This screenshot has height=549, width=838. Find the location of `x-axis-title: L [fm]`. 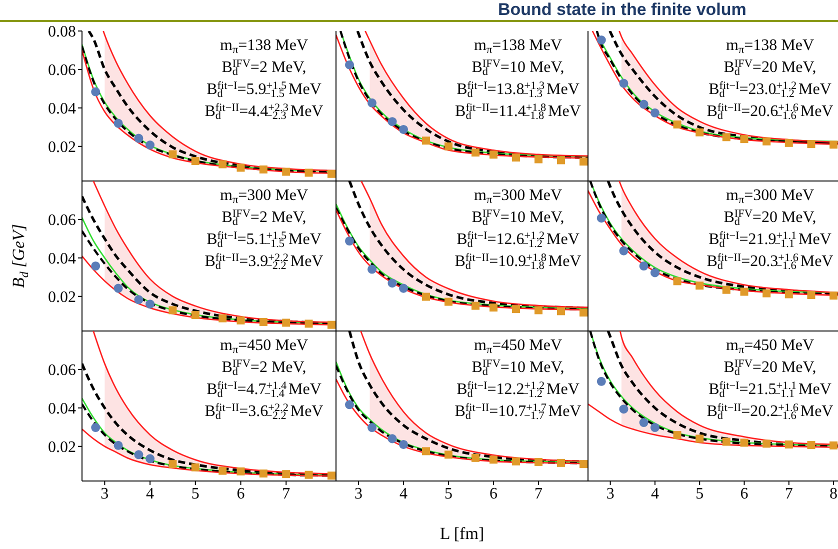

x-axis-title: L [fm] is located at coordinates (462, 533).